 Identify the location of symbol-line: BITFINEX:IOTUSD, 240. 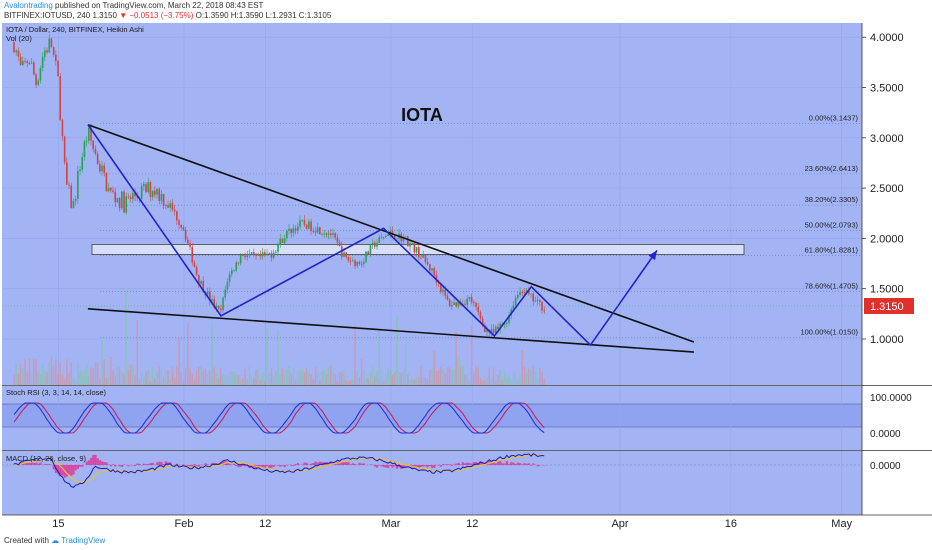
(47, 15).